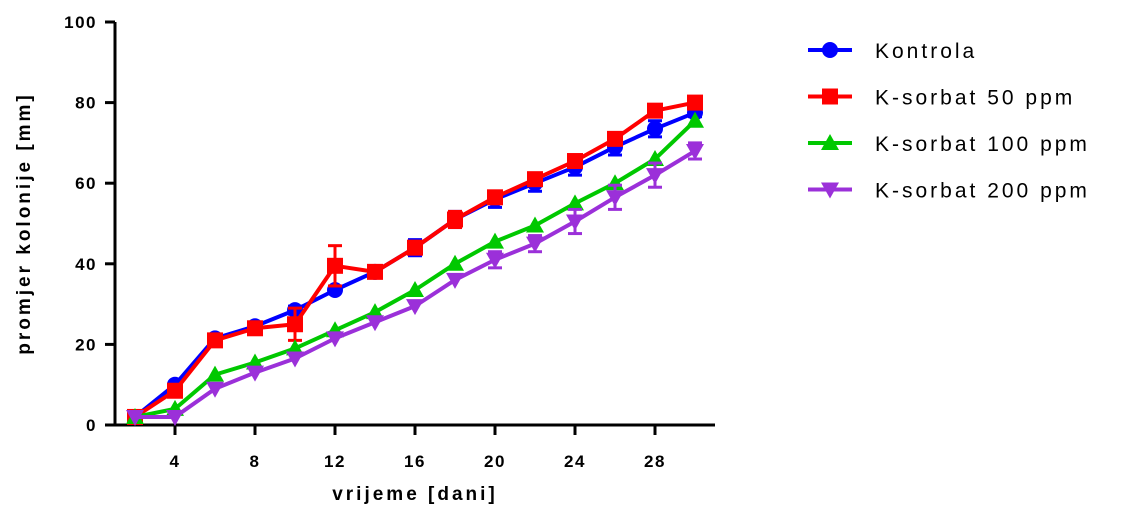 The width and height of the screenshot is (1133, 523). Describe the element at coordinates (91, 425) in the screenshot. I see `y-tick-label: 0` at that location.